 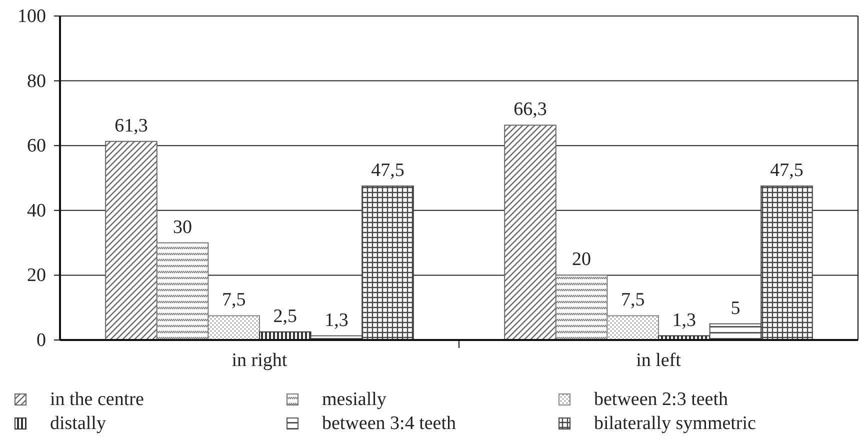 What do you see at coordinates (97, 399) in the screenshot?
I see `legend-label: in the centre` at bounding box center [97, 399].